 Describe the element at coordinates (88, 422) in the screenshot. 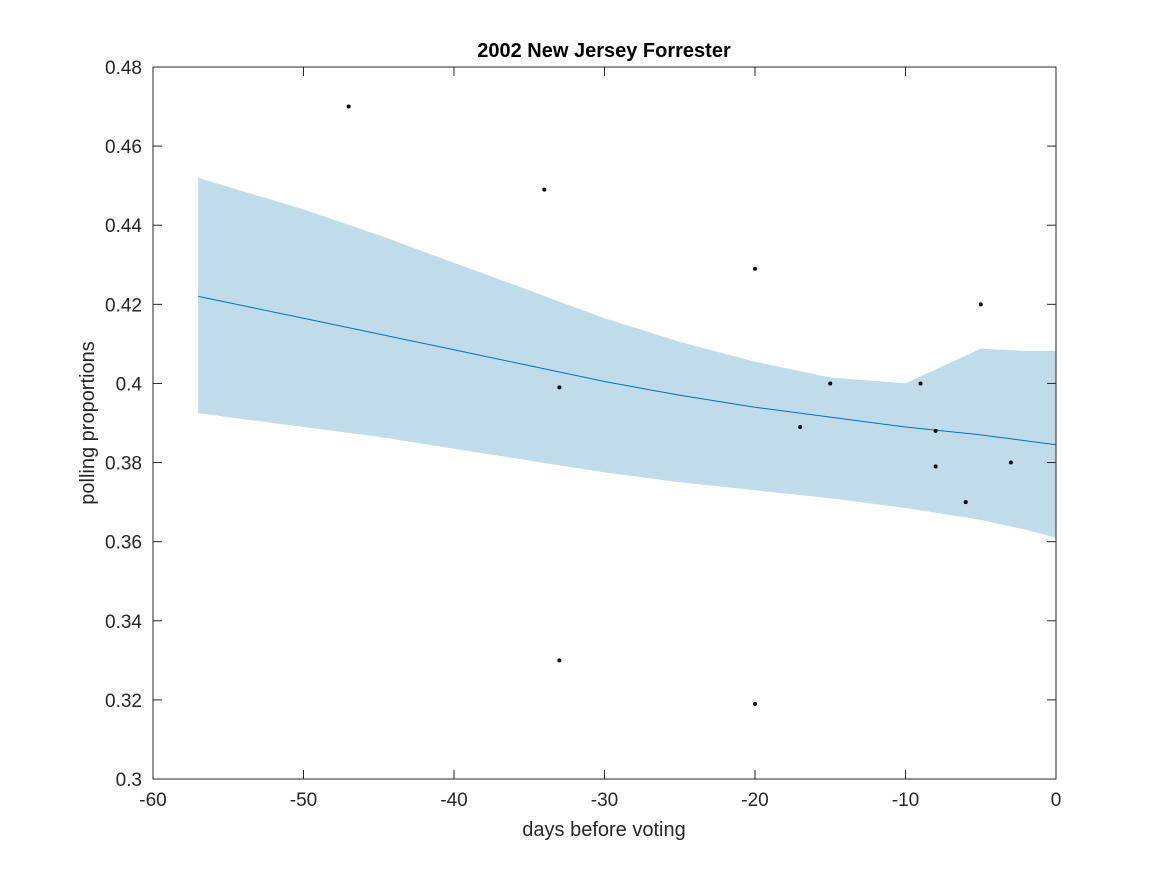

I see `y-axis-label: polling proportions` at that location.